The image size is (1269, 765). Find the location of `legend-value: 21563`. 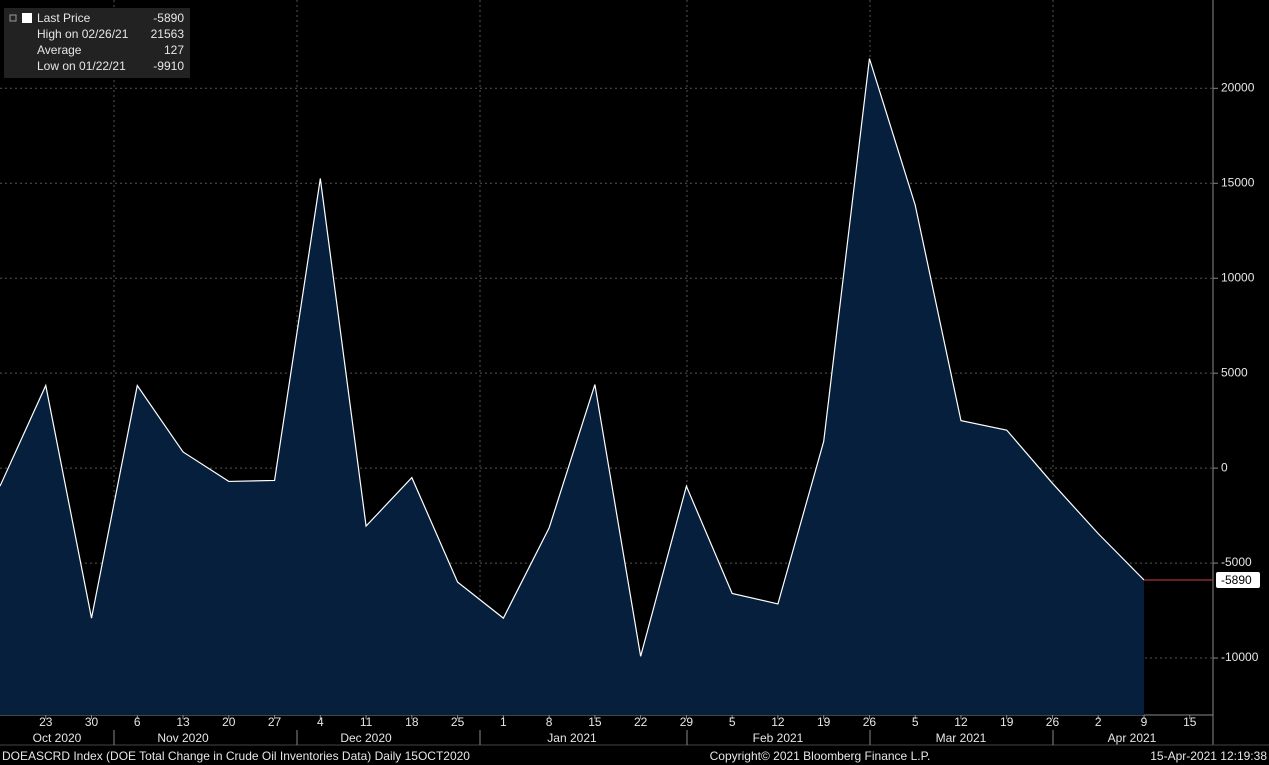

legend-value: 21563 is located at coordinates (168, 34).